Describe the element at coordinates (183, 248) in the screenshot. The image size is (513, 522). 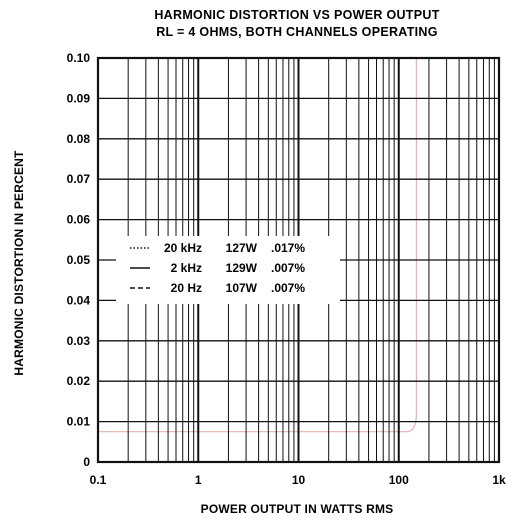
I see `legend-frequency: 20 kHz` at that location.